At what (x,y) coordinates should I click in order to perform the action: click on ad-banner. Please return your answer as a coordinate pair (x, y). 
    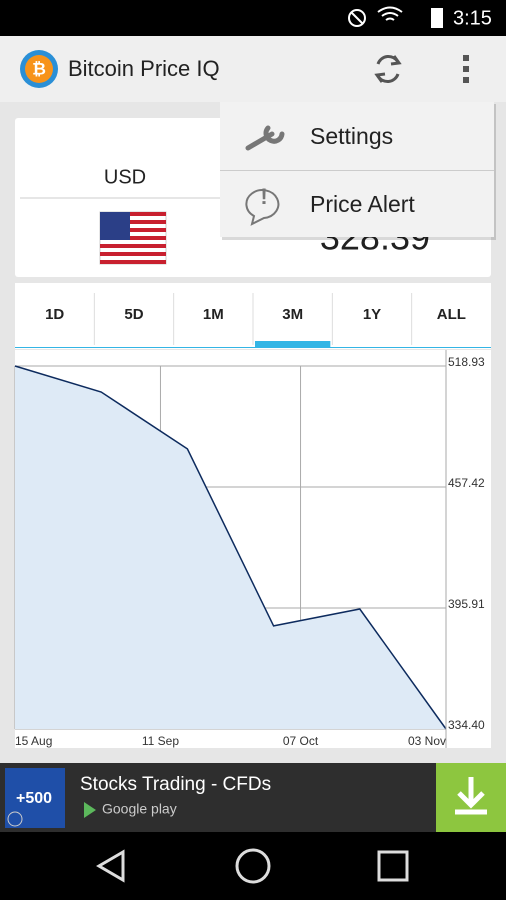
    Looking at the image, I should click on (253, 797).